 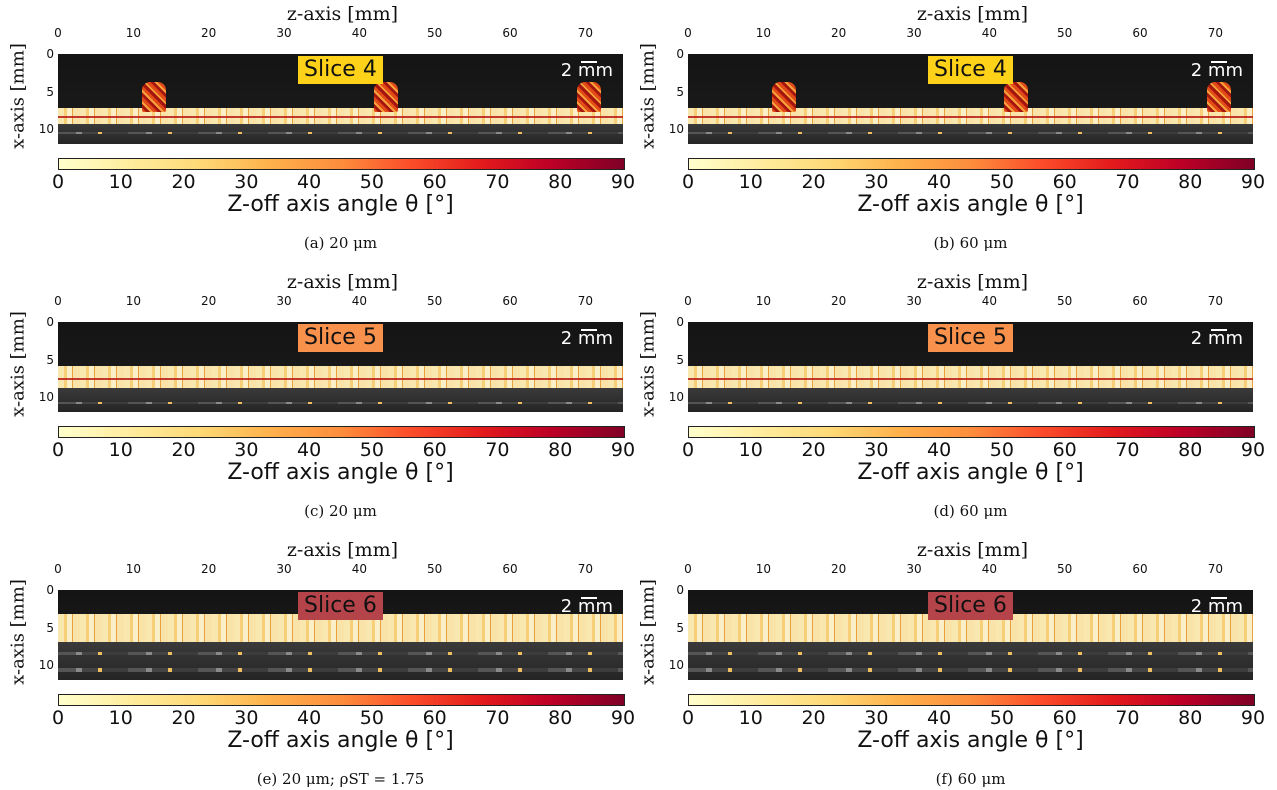 I want to click on subfigure-caption: (c) 20 μm, so click(x=340, y=511).